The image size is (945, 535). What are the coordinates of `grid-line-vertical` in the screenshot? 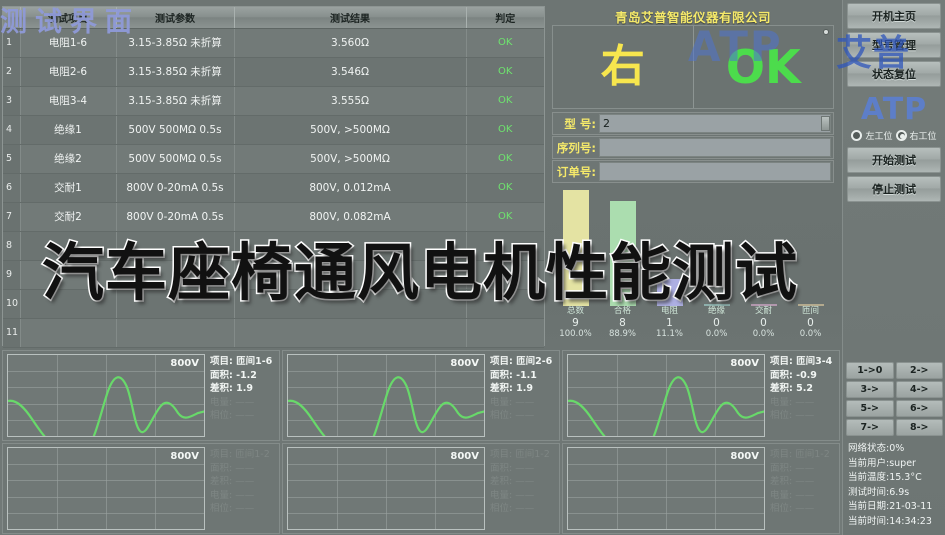 It's located at (617, 488).